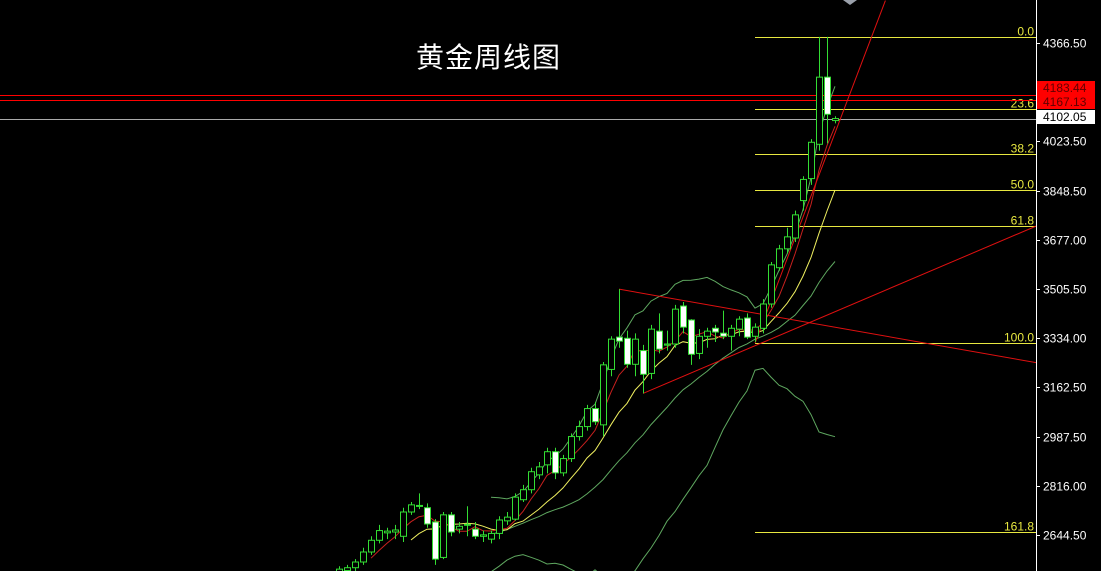 This screenshot has width=1101, height=571. What do you see at coordinates (1025, 32) in the screenshot?
I see `fib-level-label: 0.0` at bounding box center [1025, 32].